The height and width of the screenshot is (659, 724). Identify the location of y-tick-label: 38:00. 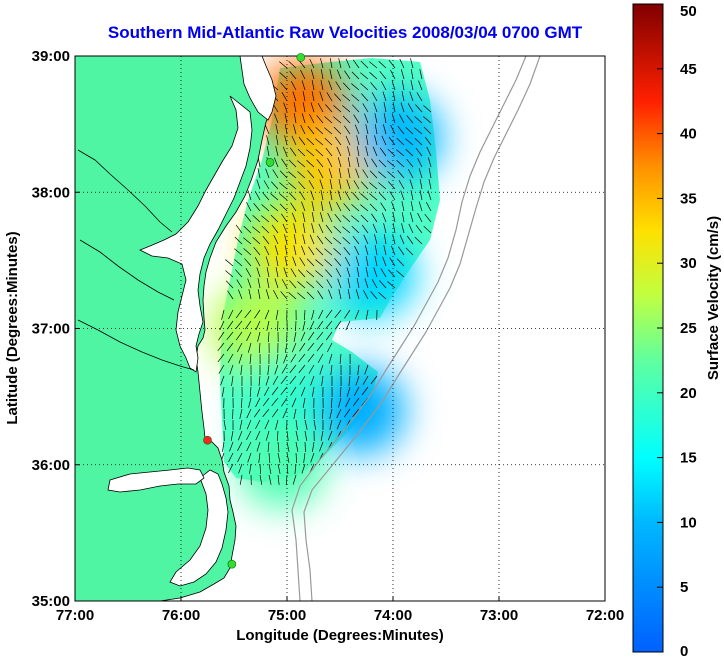
(51, 192).